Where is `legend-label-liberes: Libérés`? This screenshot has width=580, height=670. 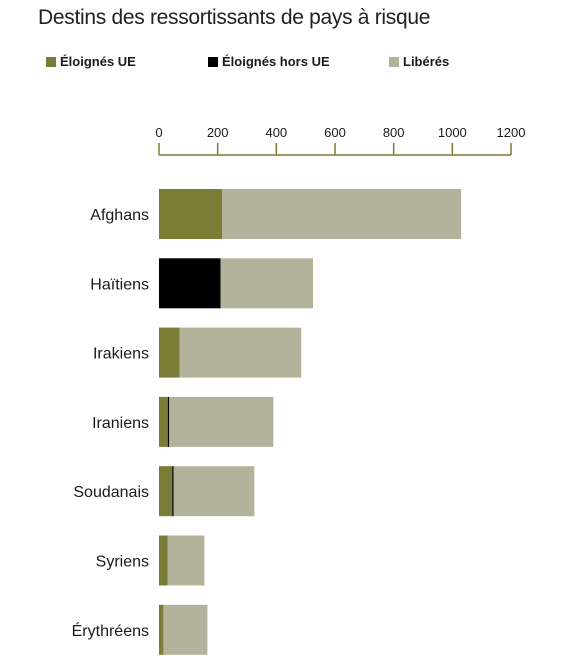 legend-label-liberes: Libérés is located at coordinates (426, 61).